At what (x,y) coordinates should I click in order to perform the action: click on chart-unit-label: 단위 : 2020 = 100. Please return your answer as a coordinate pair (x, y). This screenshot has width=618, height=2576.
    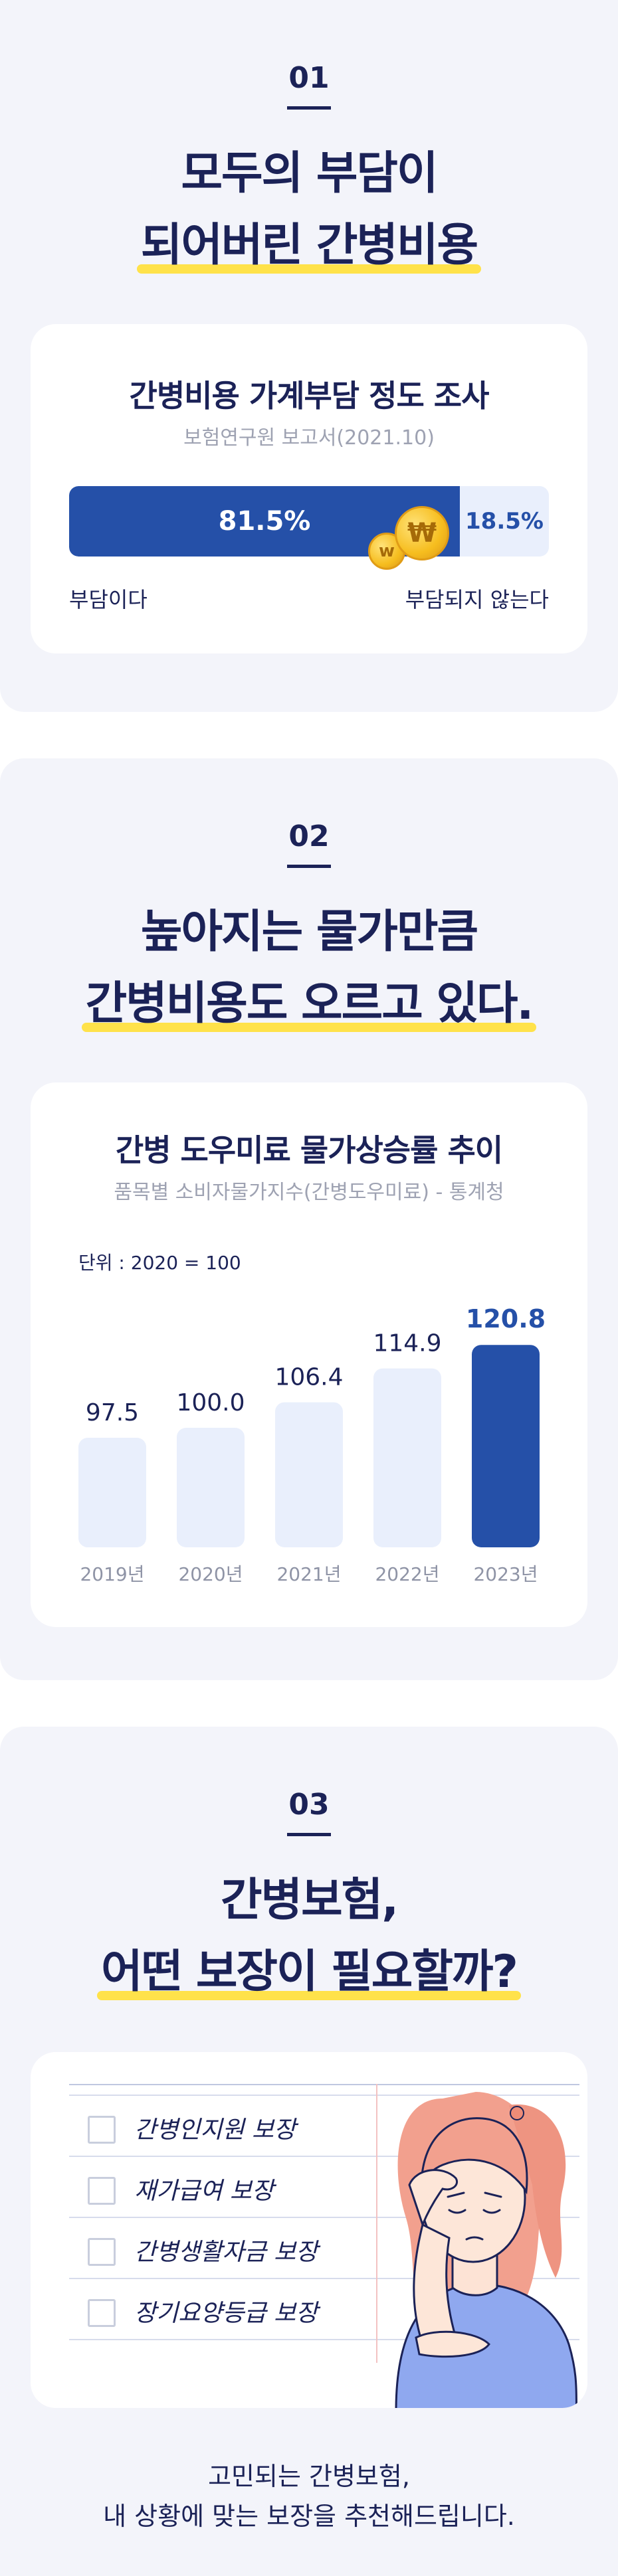
    Looking at the image, I should click on (160, 1263).